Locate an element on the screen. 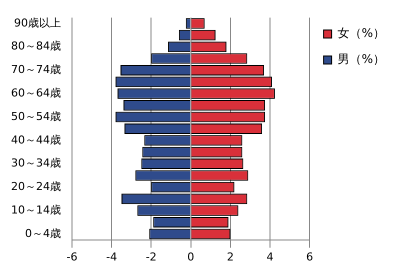  x-tick-label: 4 is located at coordinates (270, 257).